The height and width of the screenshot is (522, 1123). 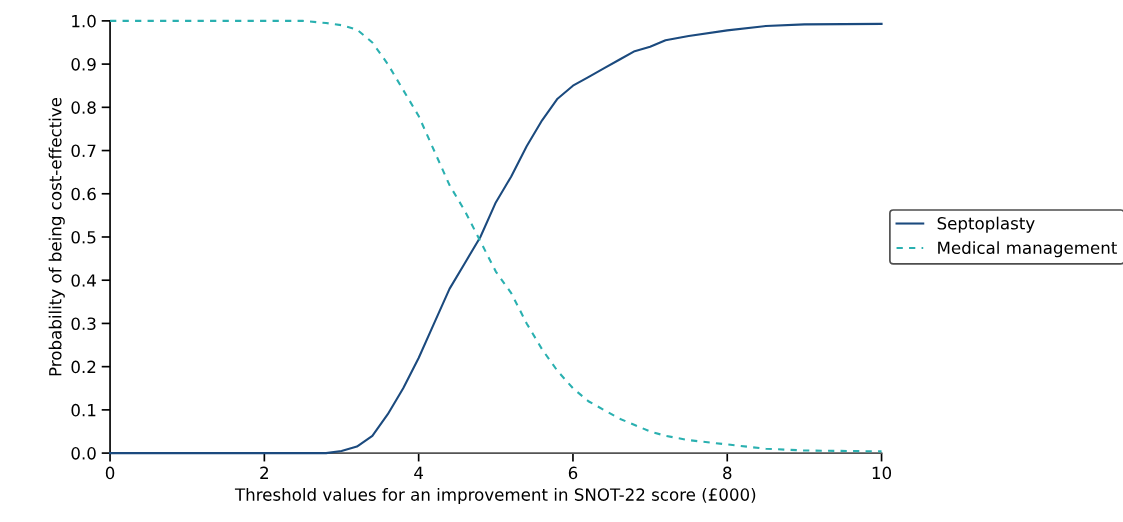 I want to click on x-tick-label: 10, so click(x=882, y=473).